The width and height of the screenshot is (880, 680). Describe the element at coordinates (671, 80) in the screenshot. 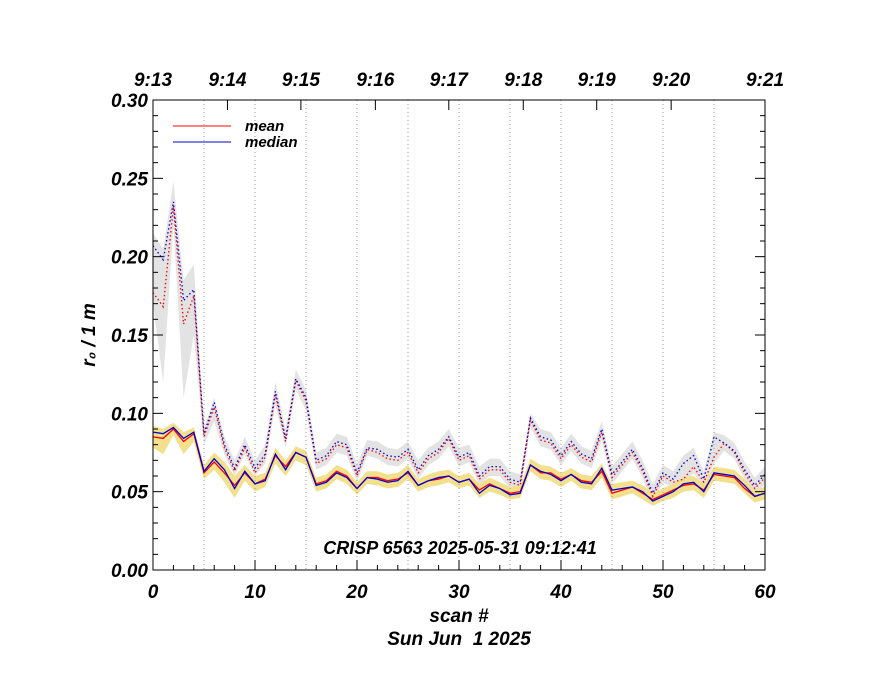

I see `time-label-7: 9:20` at that location.